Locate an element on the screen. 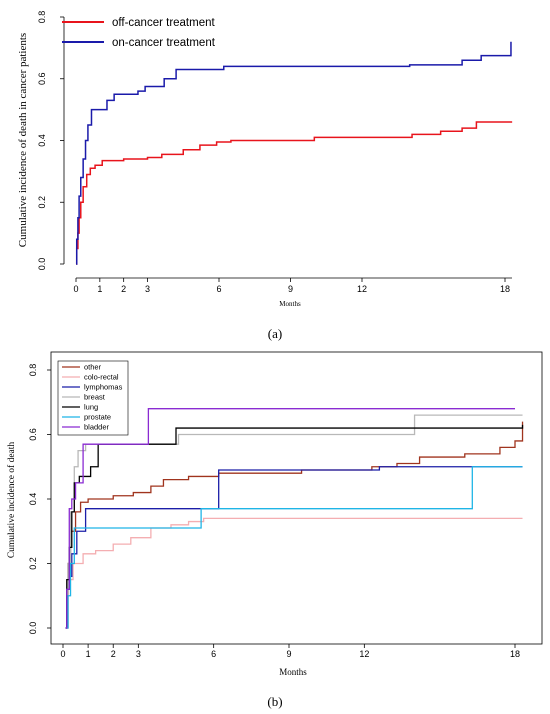  x-tick-label-b: 6 is located at coordinates (213, 654).